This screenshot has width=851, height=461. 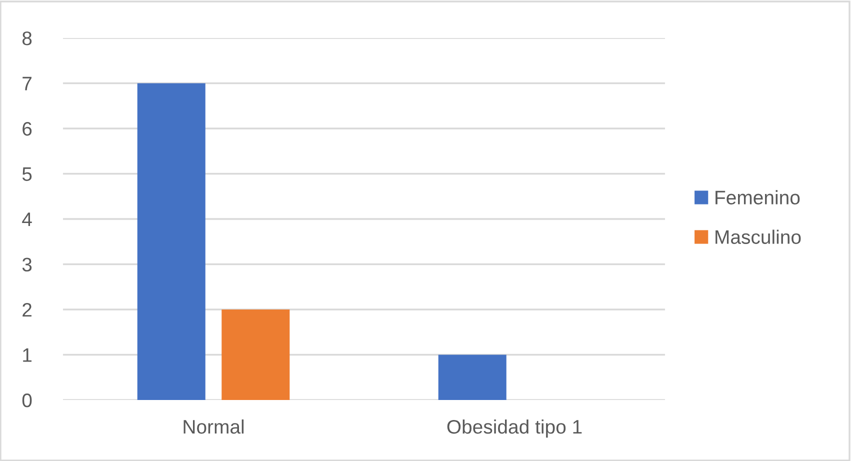 I want to click on y-tick-label: 1, so click(x=27, y=355).